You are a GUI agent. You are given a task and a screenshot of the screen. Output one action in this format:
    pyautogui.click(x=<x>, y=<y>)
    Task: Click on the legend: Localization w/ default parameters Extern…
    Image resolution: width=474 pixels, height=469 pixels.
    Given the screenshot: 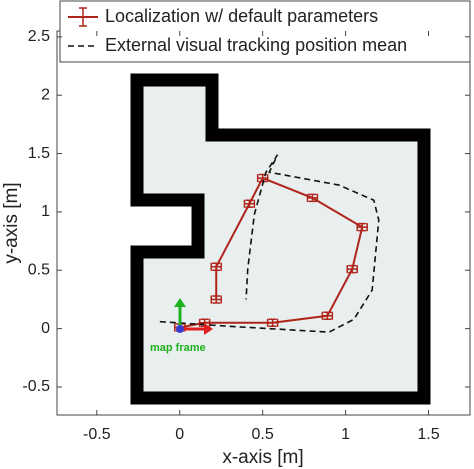 What is the action you would take?
    pyautogui.click(x=265, y=31)
    